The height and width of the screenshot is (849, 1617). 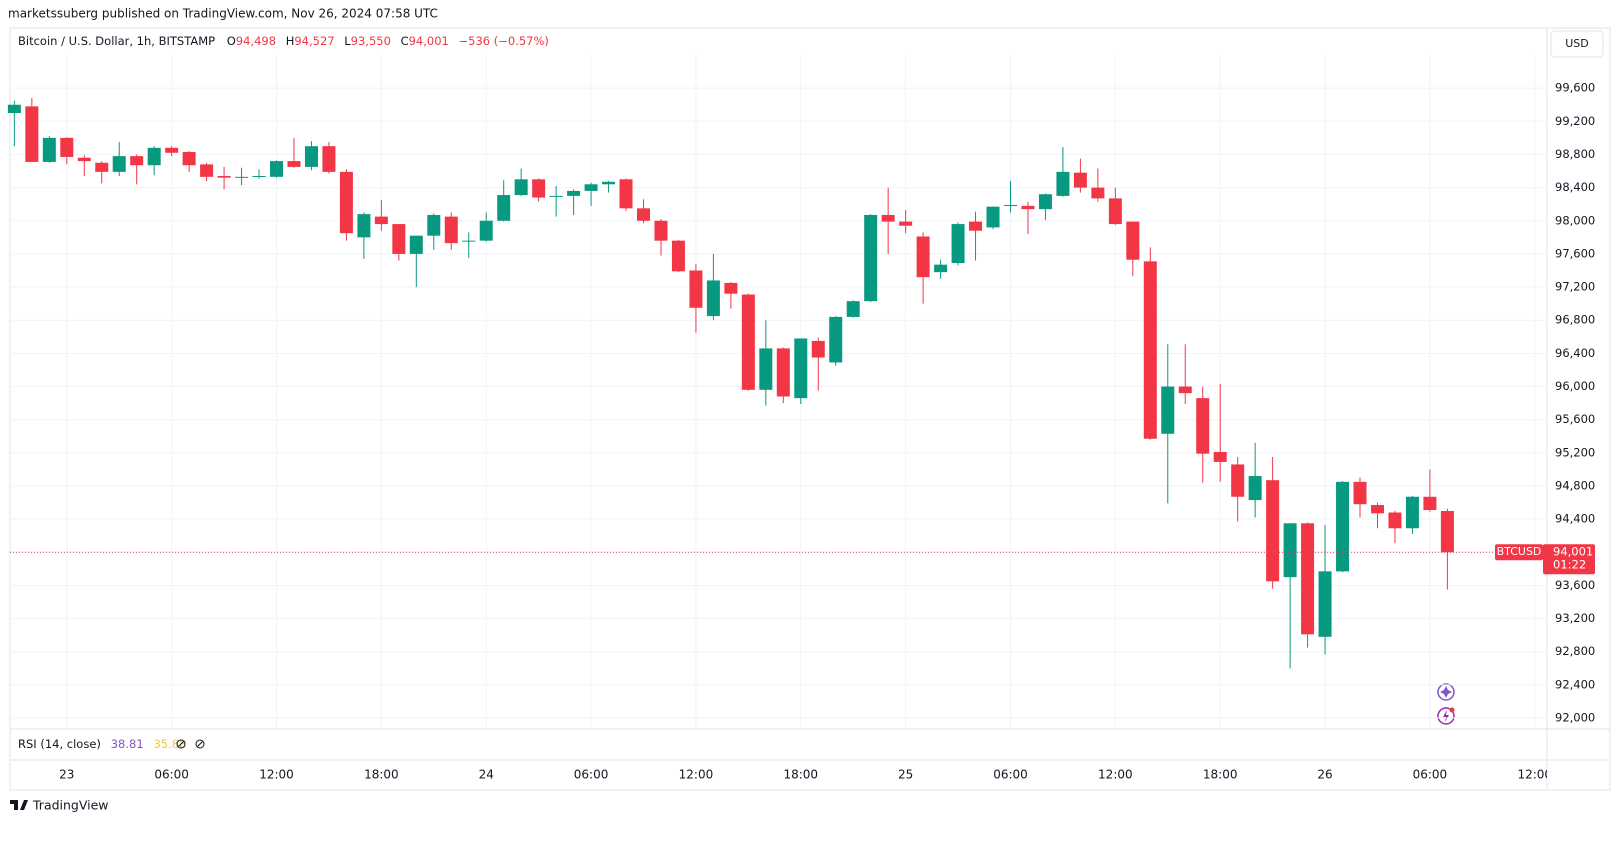 What do you see at coordinates (1575, 419) in the screenshot?
I see `y-tick-label: 95,600` at bounding box center [1575, 419].